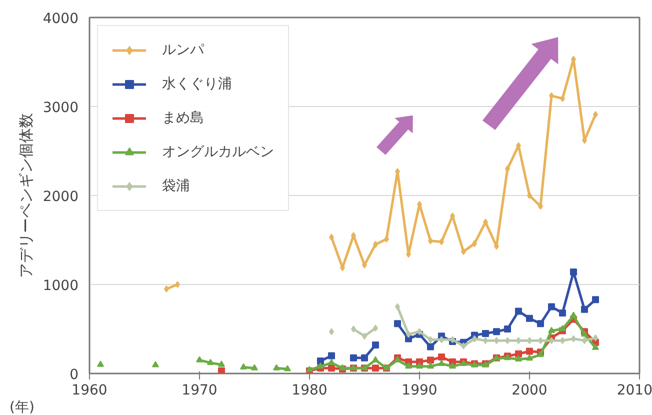 The image size is (652, 415). I want to click on y-tick-label: 4000, so click(60, 19).